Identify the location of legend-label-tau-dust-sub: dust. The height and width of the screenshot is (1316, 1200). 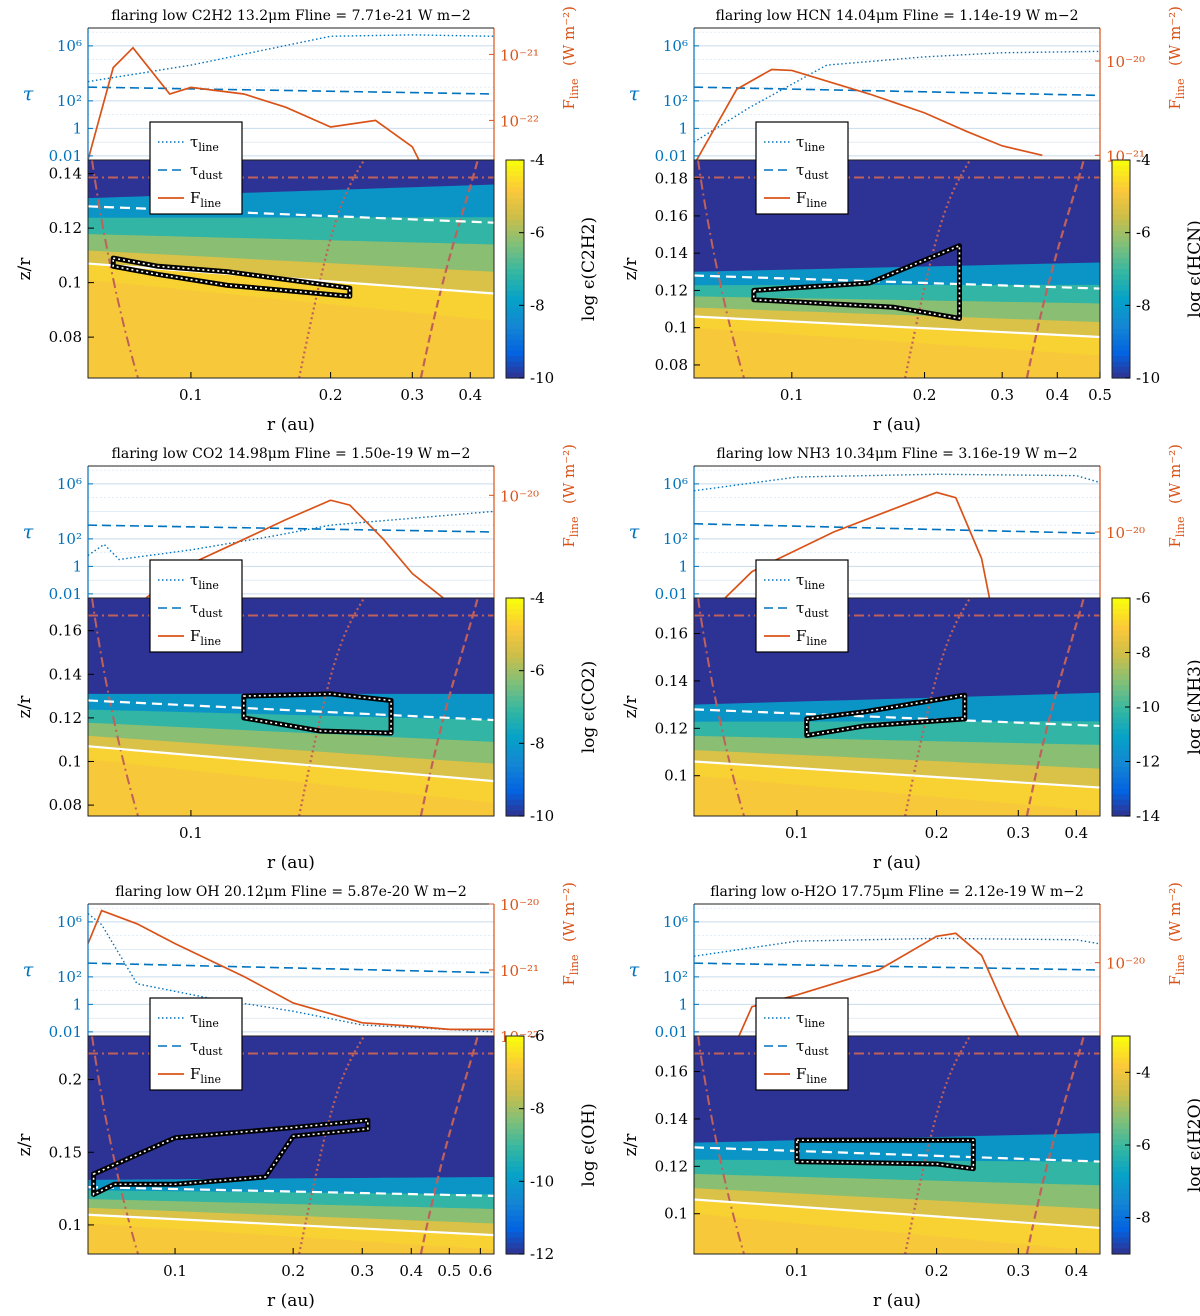
(210, 613).